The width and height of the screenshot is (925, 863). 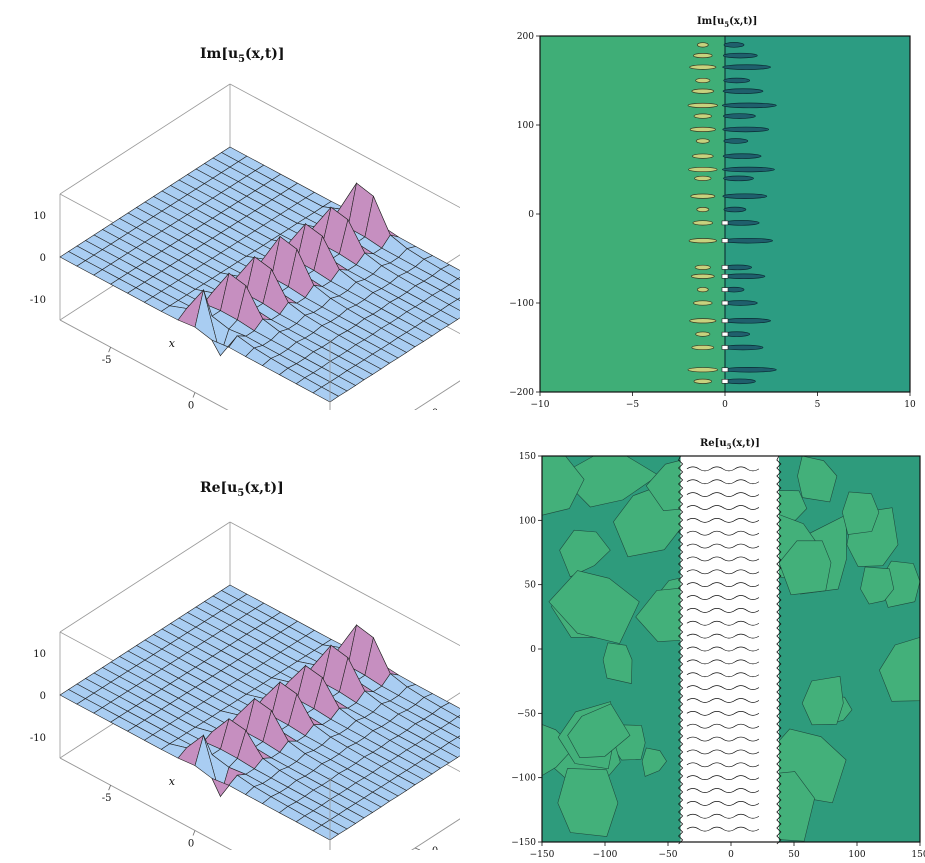 I want to click on x-axis-label: x, so click(x=172, y=781).